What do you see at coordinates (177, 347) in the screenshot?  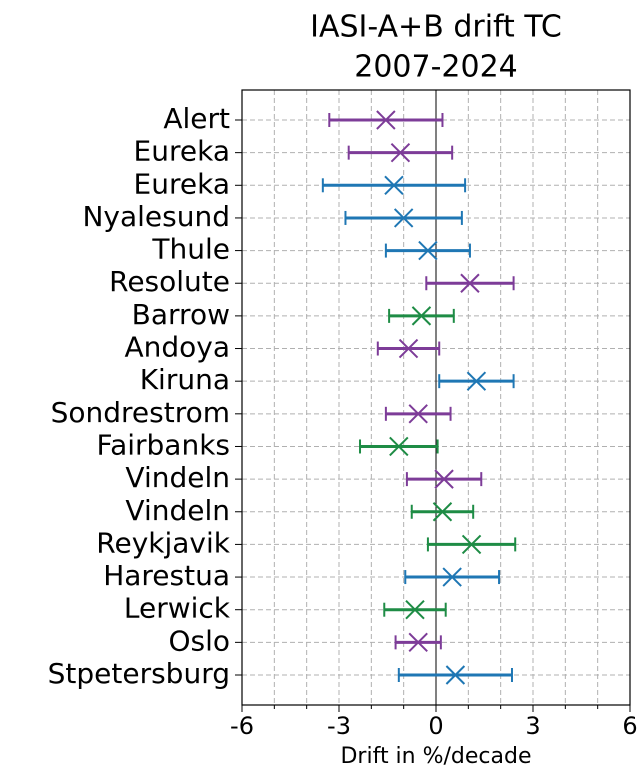 I see `y-tick-label: Andoya` at bounding box center [177, 347].